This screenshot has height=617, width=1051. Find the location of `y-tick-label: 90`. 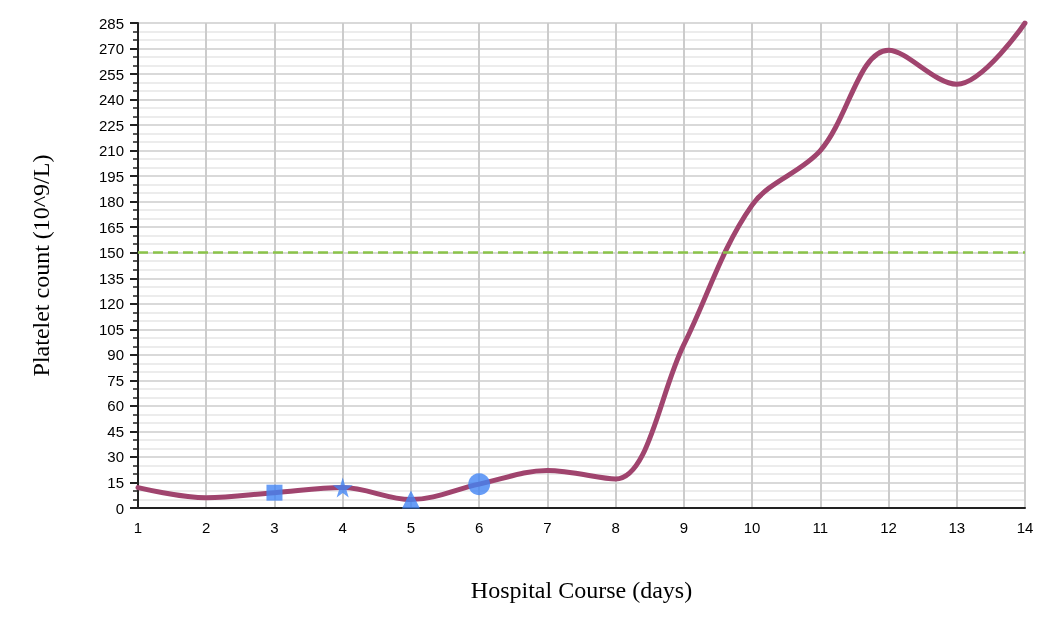

y-tick-label: 90 is located at coordinates (115, 355).